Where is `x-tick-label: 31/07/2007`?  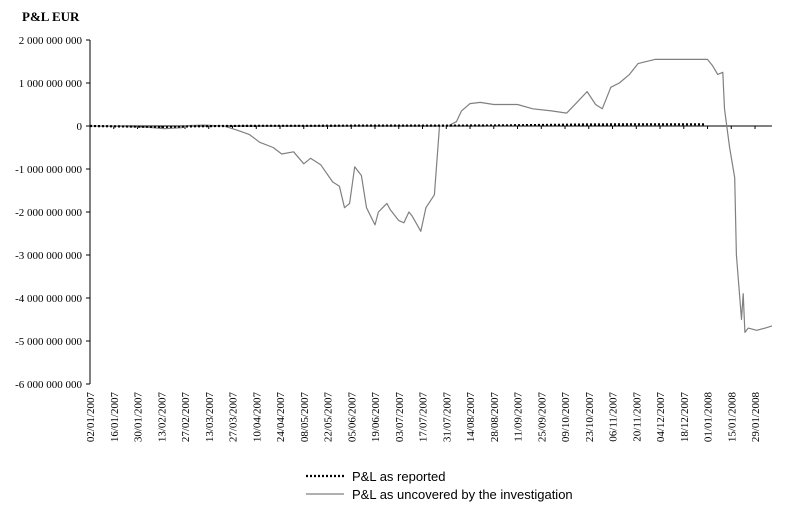
x-tick-label: 31/07/2007 is located at coordinates (447, 417).